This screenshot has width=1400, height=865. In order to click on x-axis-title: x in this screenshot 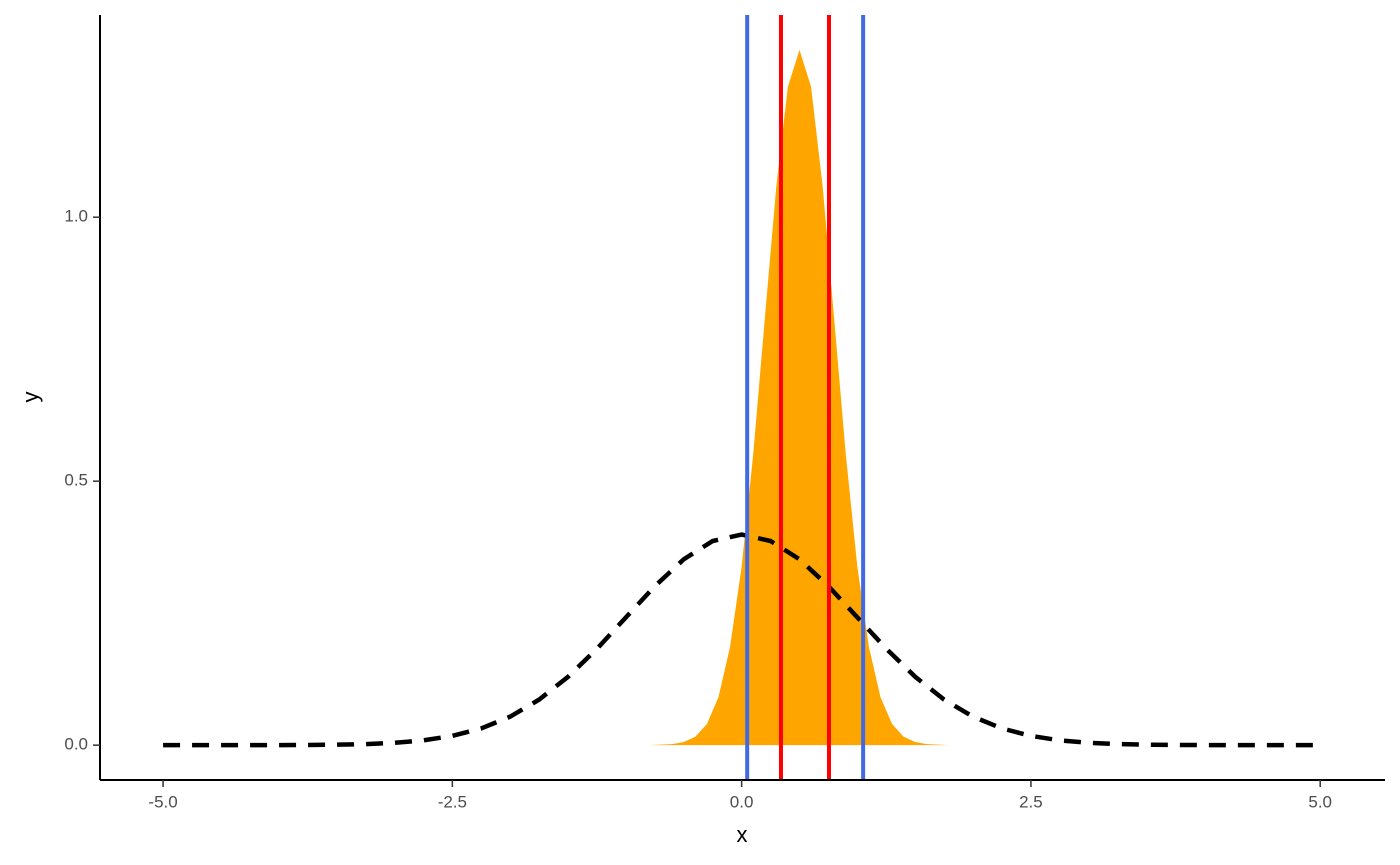, I will do `click(742, 834)`.